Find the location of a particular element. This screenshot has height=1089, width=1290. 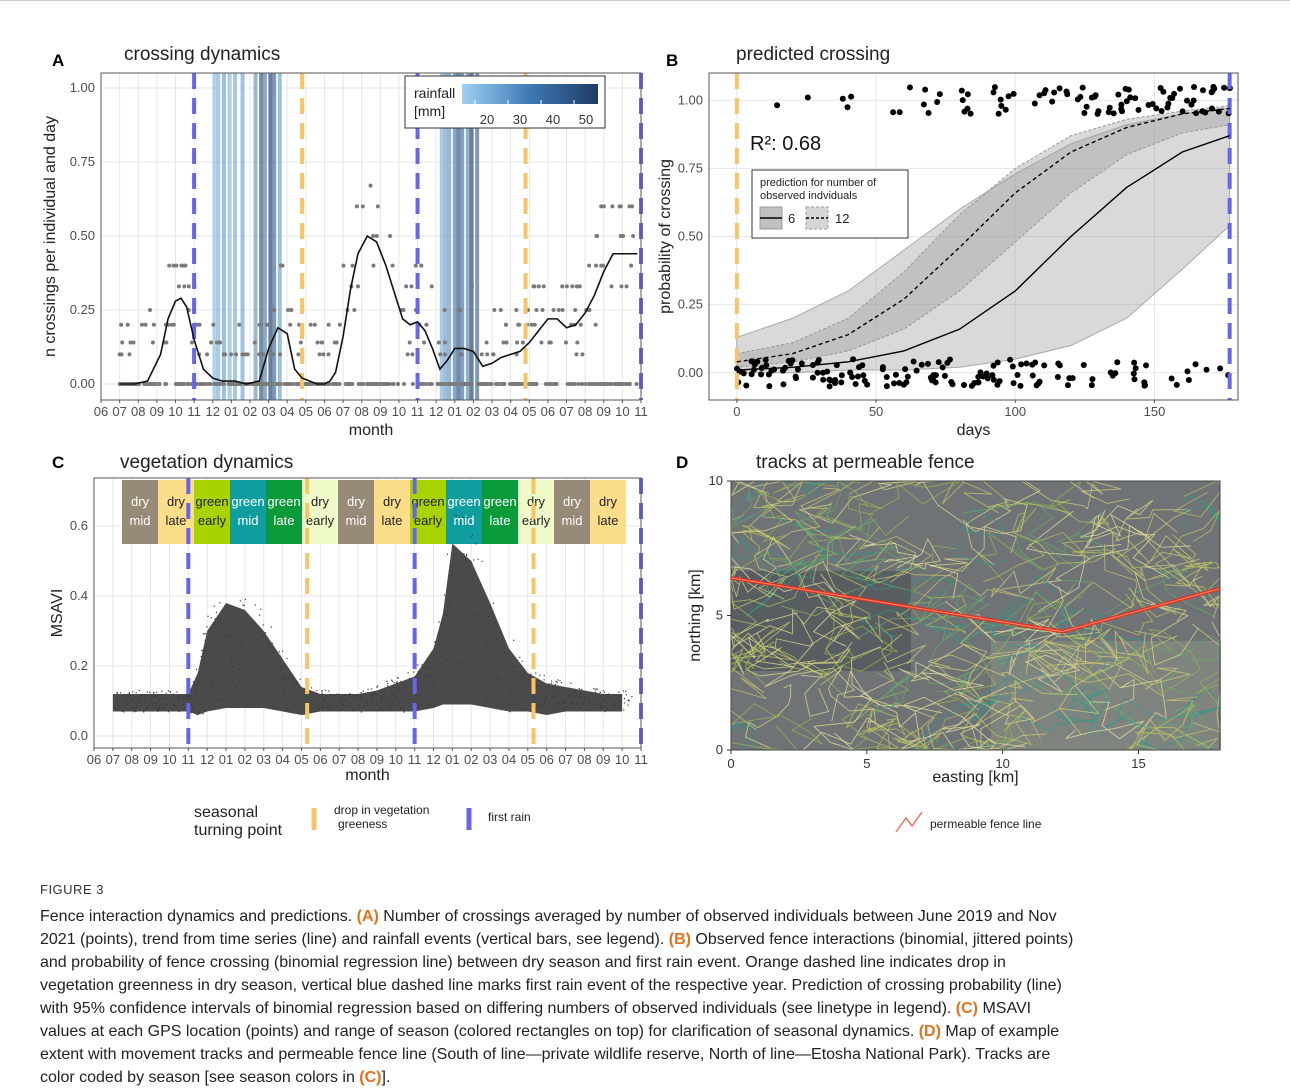

fence-legend-key is located at coordinates (909, 822).